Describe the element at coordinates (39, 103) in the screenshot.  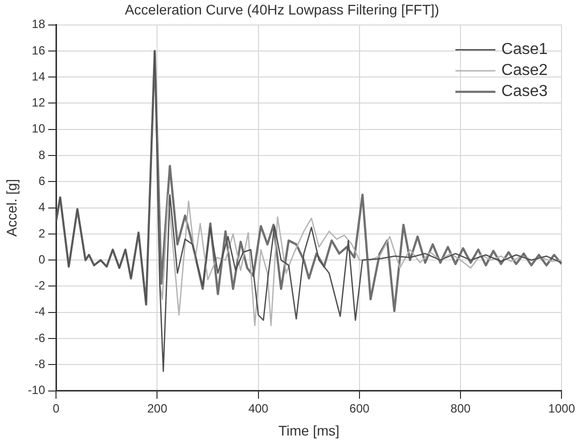
I see `y-tick-label: 12` at that location.